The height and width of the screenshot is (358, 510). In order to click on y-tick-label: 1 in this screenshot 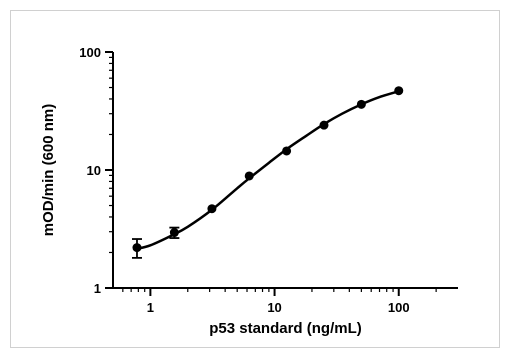, I will do `click(97, 288)`.